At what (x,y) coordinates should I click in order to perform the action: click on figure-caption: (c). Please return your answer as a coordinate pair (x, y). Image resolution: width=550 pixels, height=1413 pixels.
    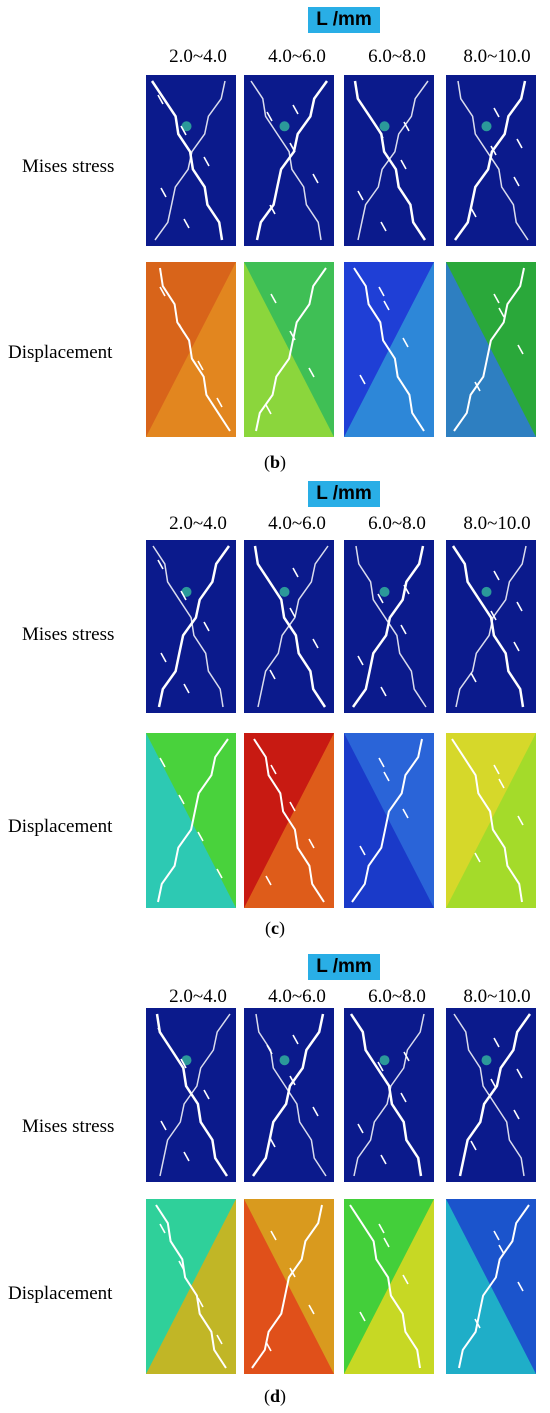
    Looking at the image, I should click on (275, 928).